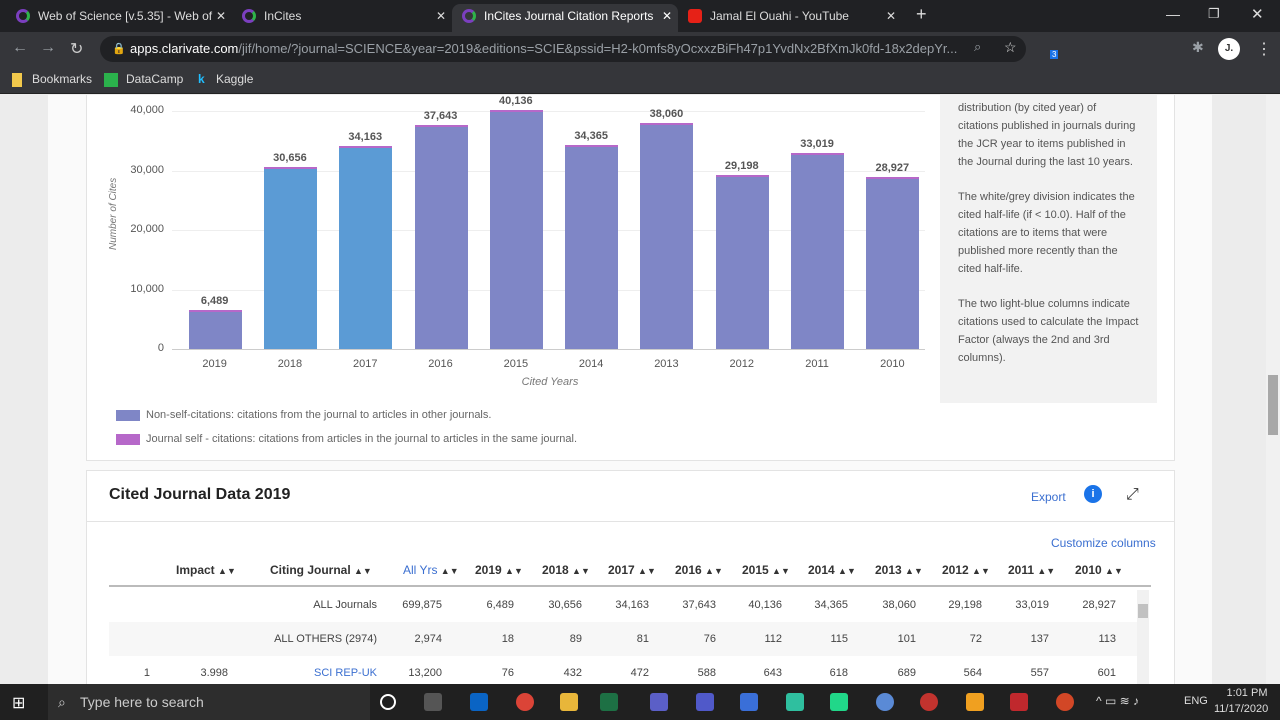  I want to click on new-tab-button: +, so click(921, 14).